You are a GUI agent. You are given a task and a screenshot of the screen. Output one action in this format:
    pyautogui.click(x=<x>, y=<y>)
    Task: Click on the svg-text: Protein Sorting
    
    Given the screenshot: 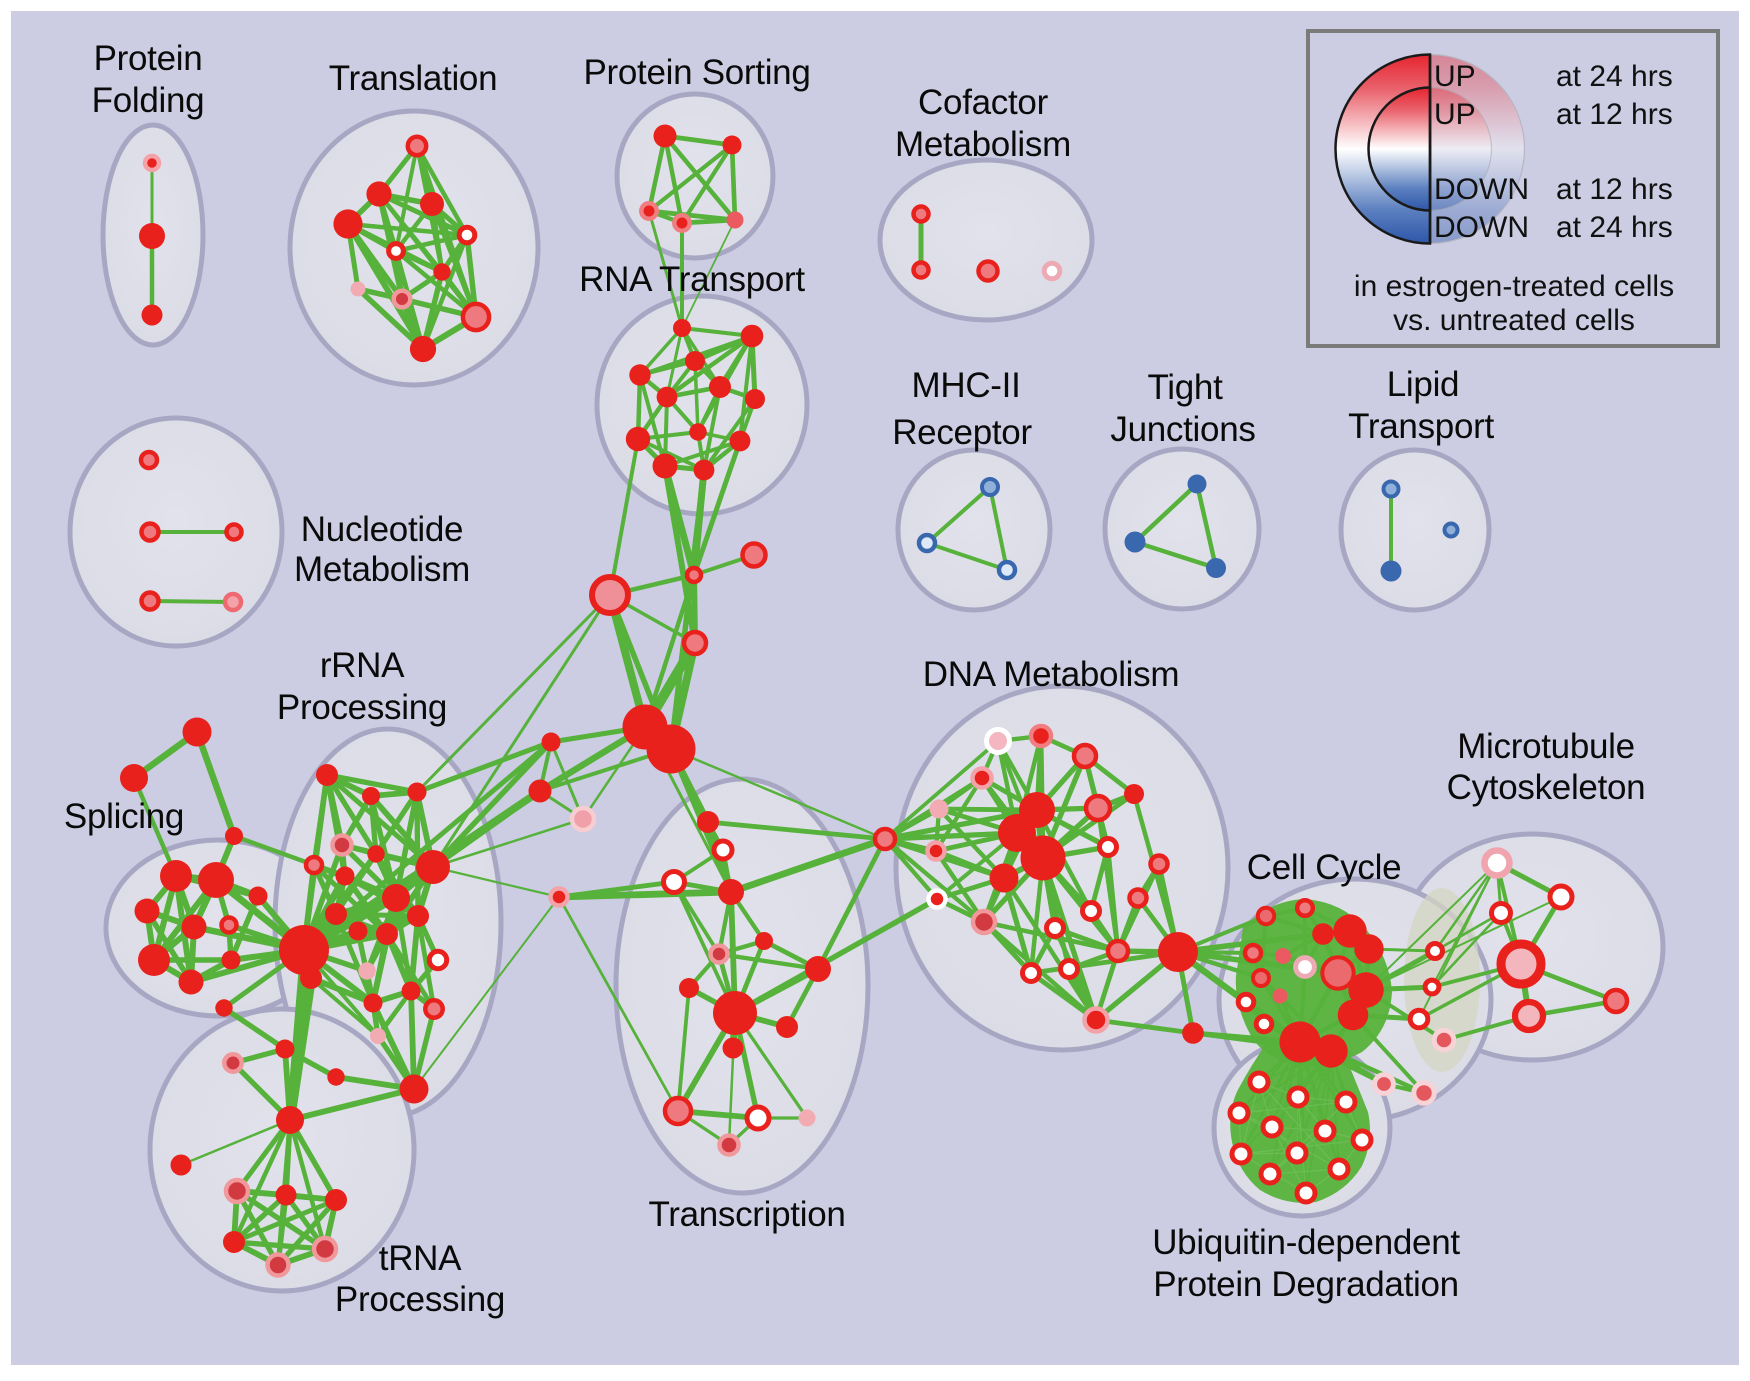 What is the action you would take?
    pyautogui.click(x=696, y=72)
    